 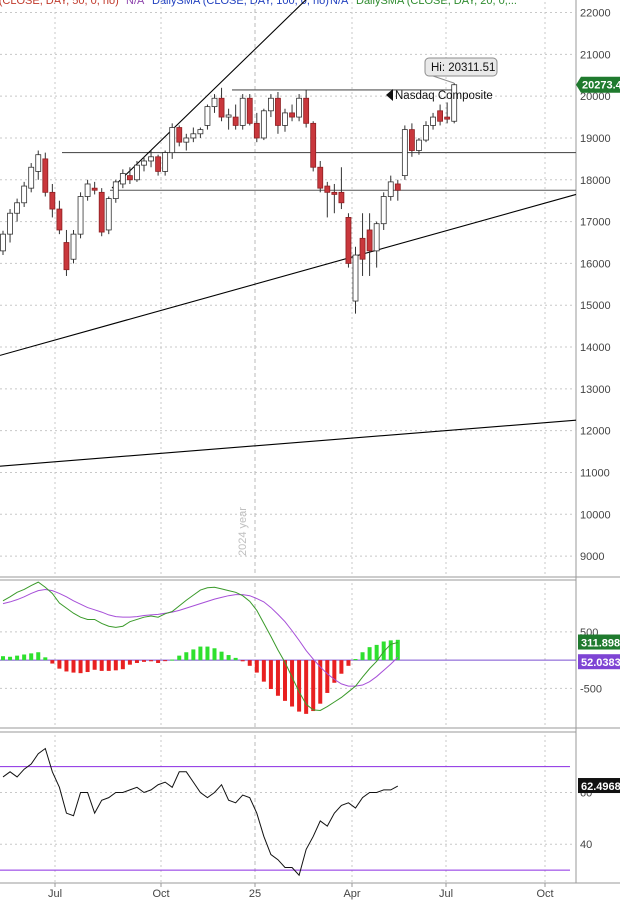 What do you see at coordinates (301, 891) in the screenshot?
I see `x-axis: Jul Oct 25 Apr Jul Oct` at bounding box center [301, 891].